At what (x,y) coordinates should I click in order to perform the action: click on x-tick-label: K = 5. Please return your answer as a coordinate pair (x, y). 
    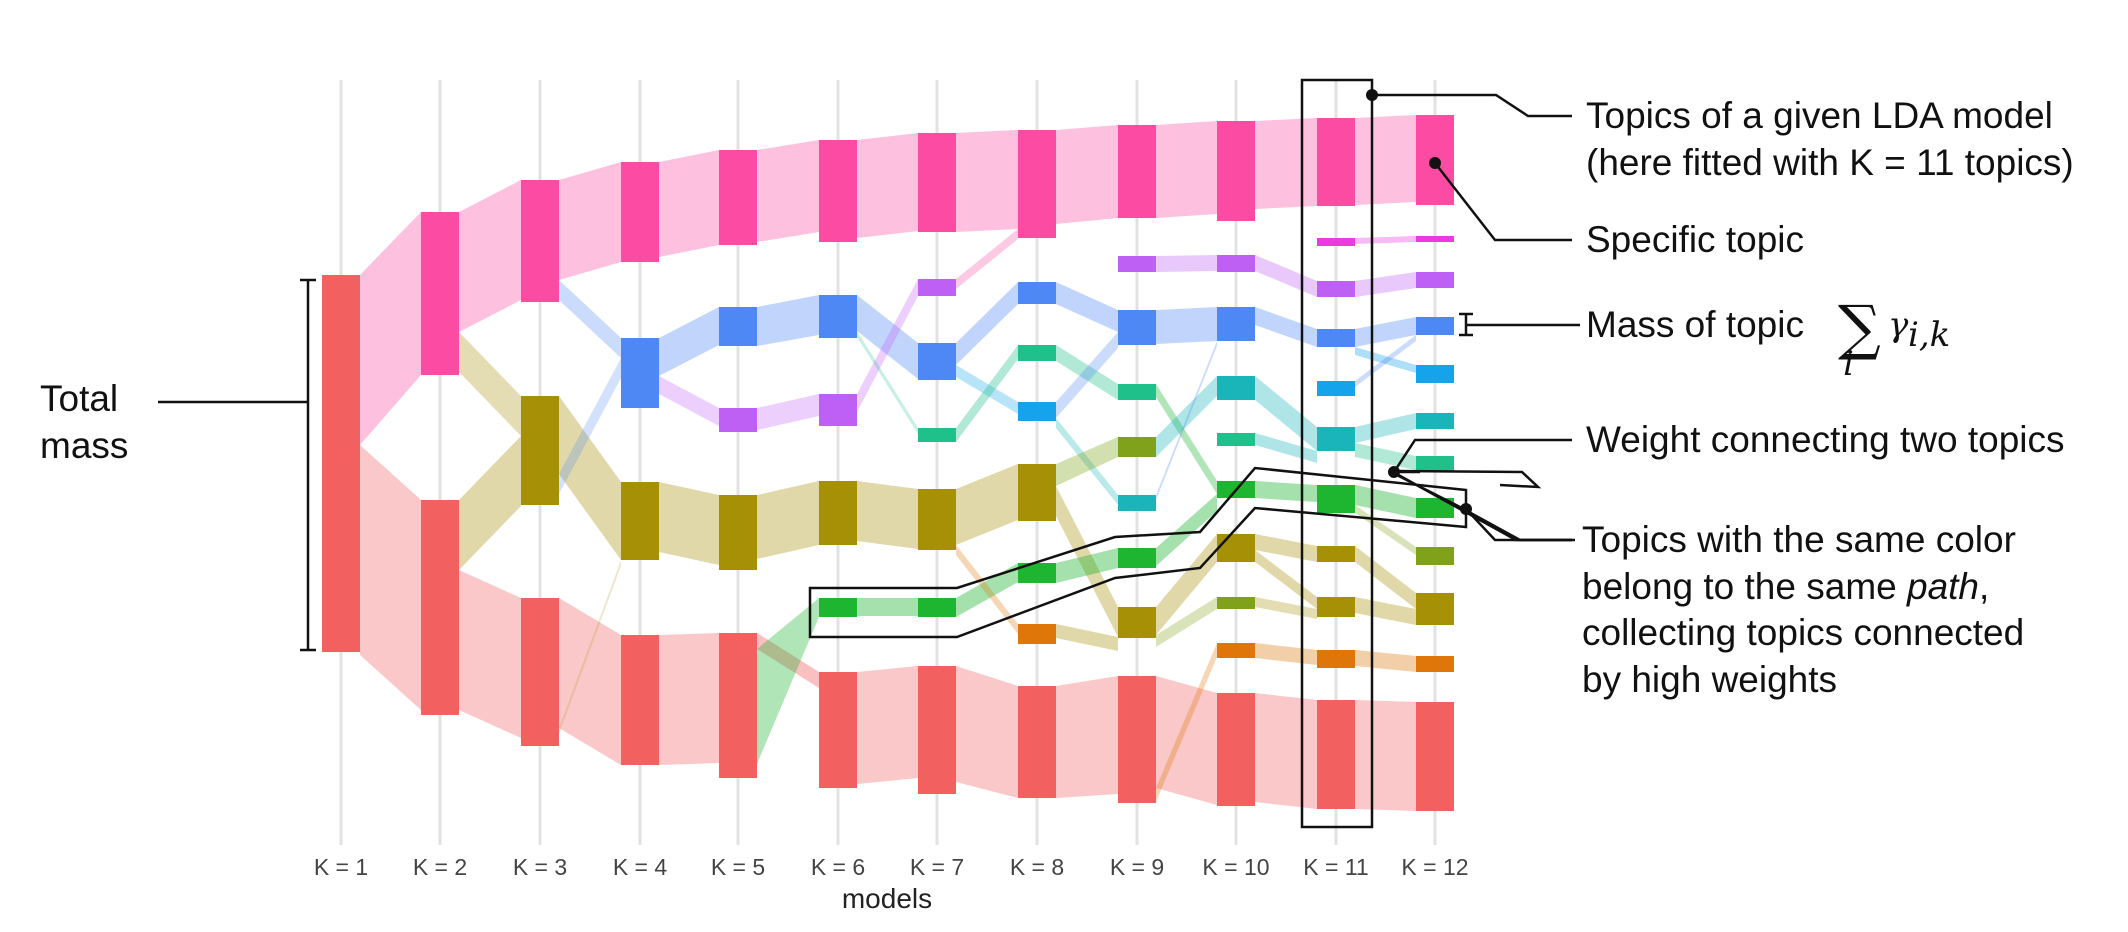
    Looking at the image, I should click on (738, 867).